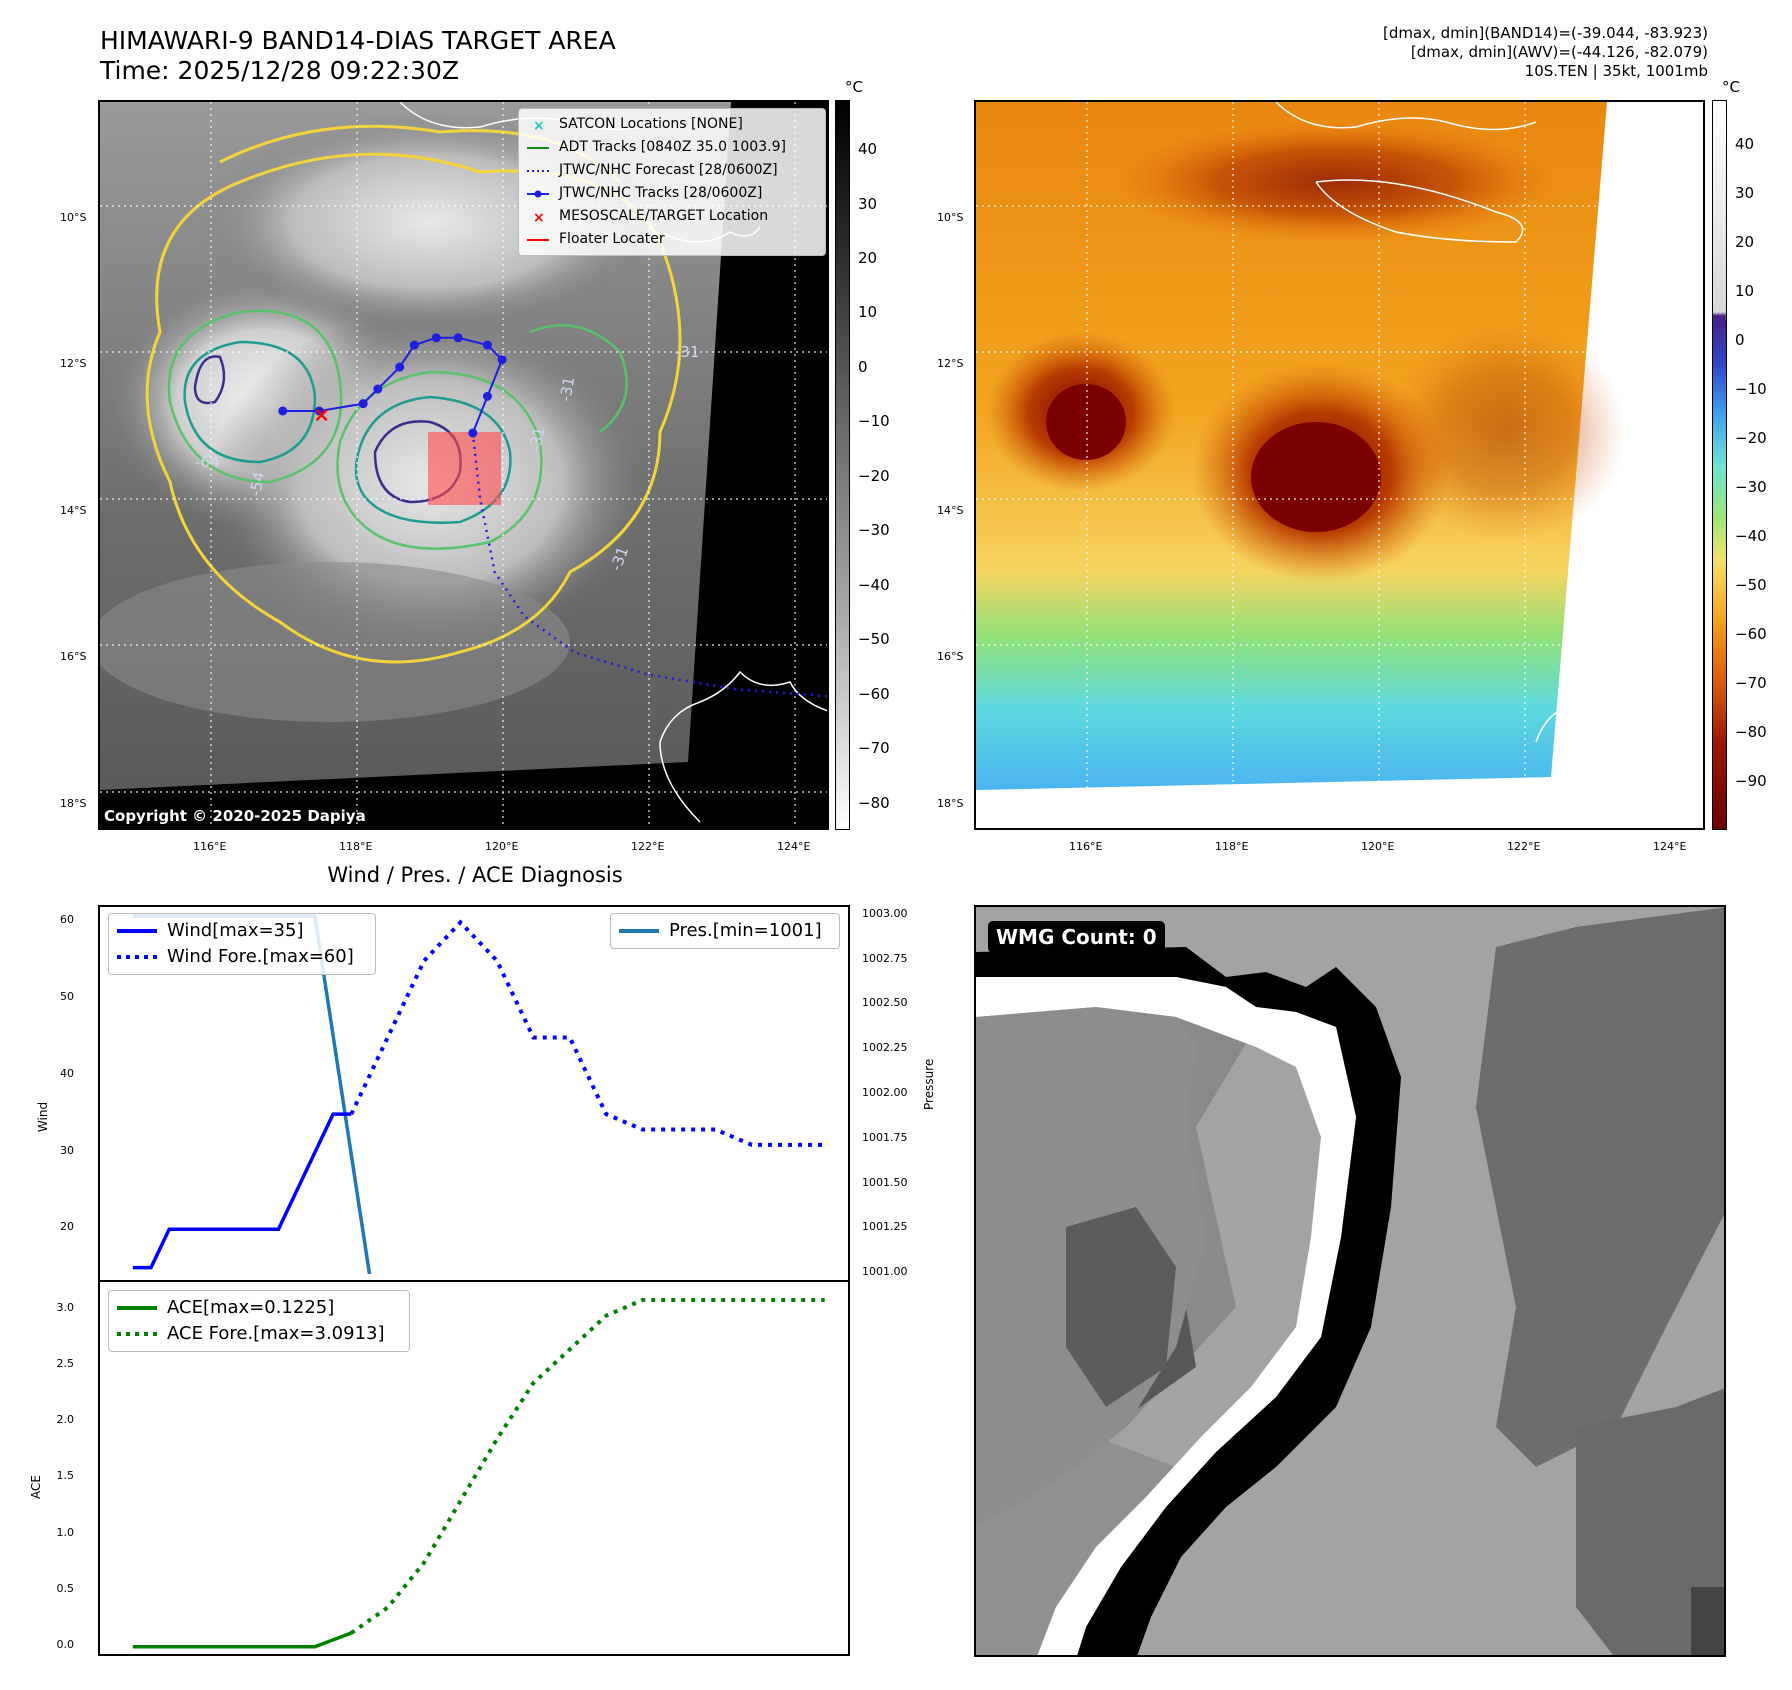 The image size is (1792, 1690). What do you see at coordinates (242, 1640) in the screenshot?
I see `ace-series-line` at bounding box center [242, 1640].